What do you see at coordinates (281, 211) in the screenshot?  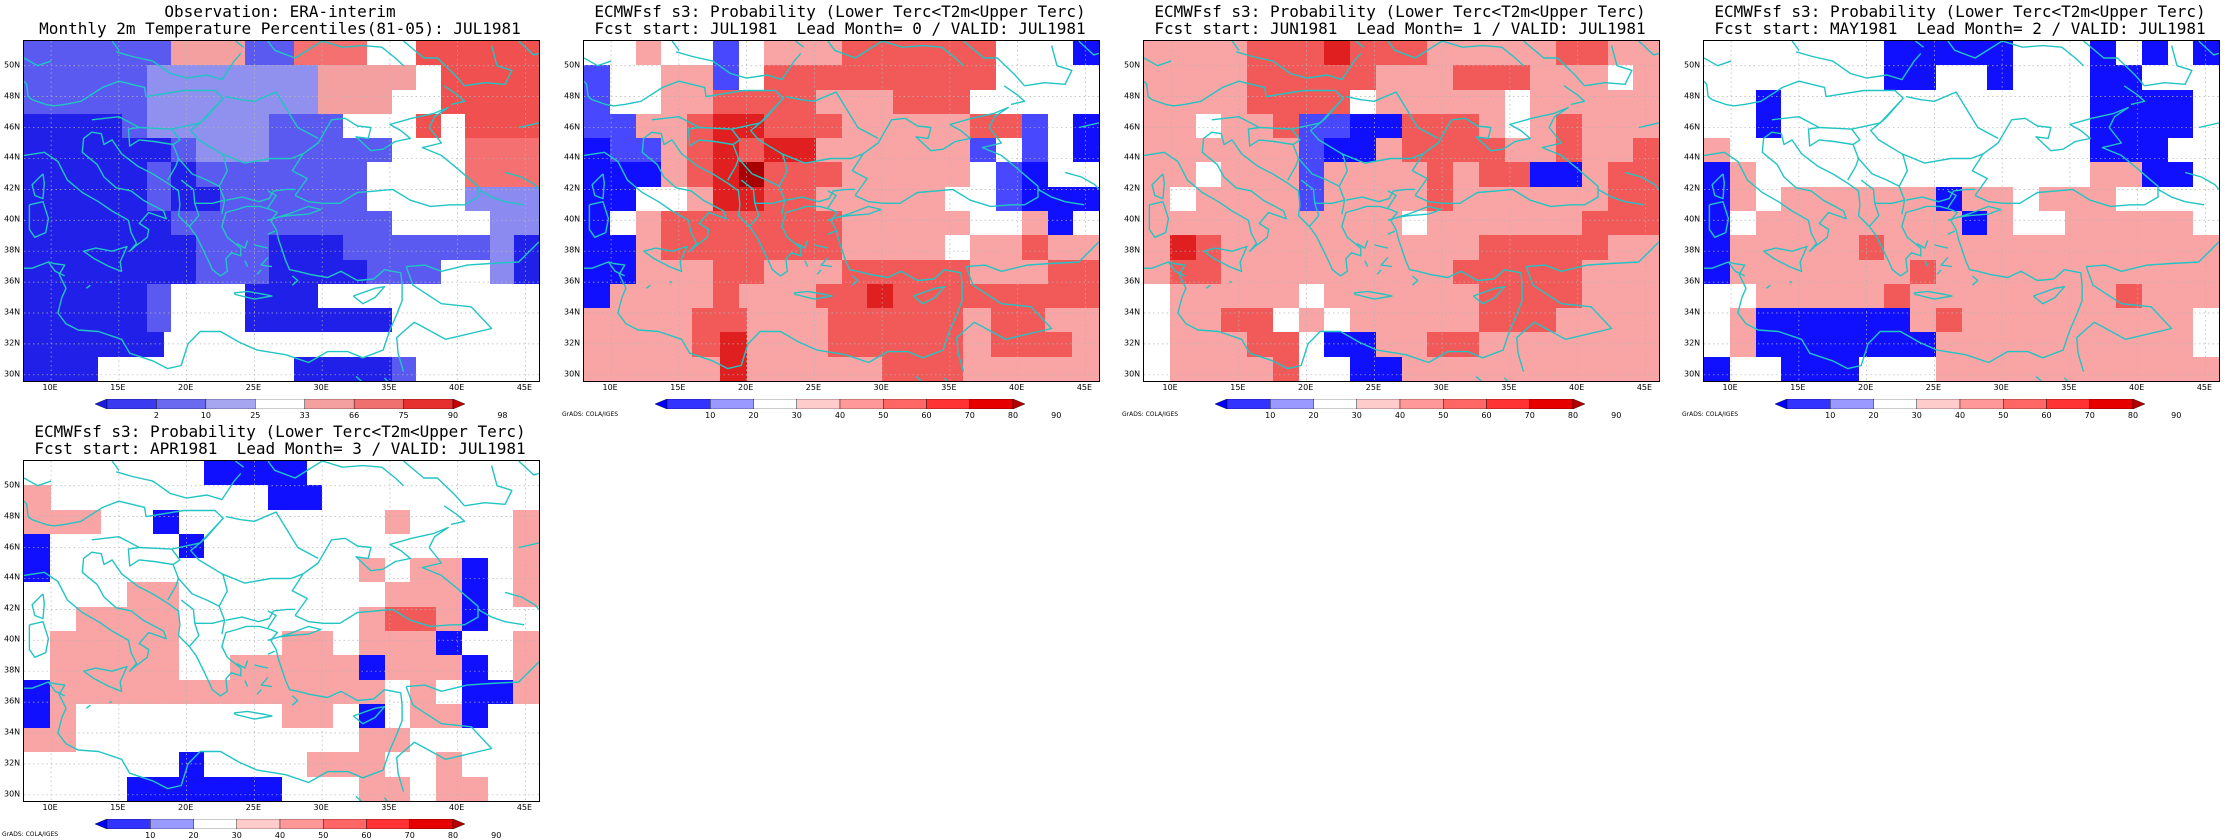 I see `map-frame` at bounding box center [281, 211].